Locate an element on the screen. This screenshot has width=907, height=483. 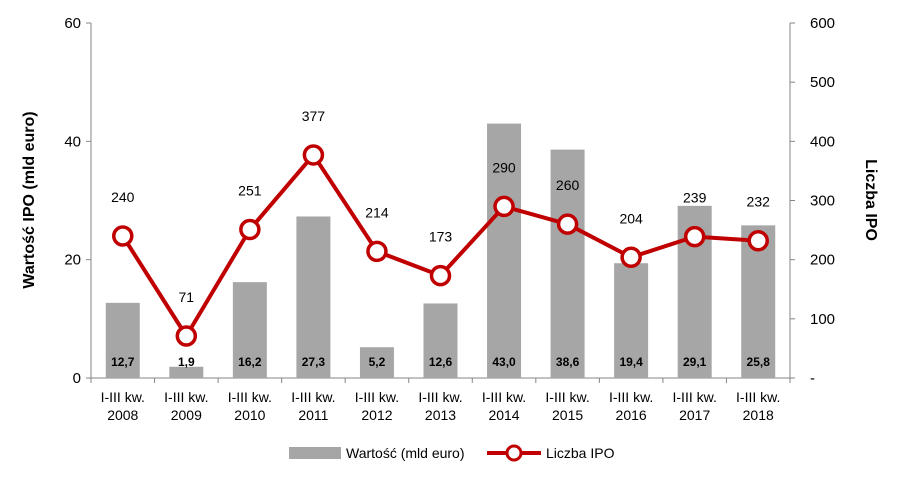
x-tick-label-line: 2015 is located at coordinates (567, 415).